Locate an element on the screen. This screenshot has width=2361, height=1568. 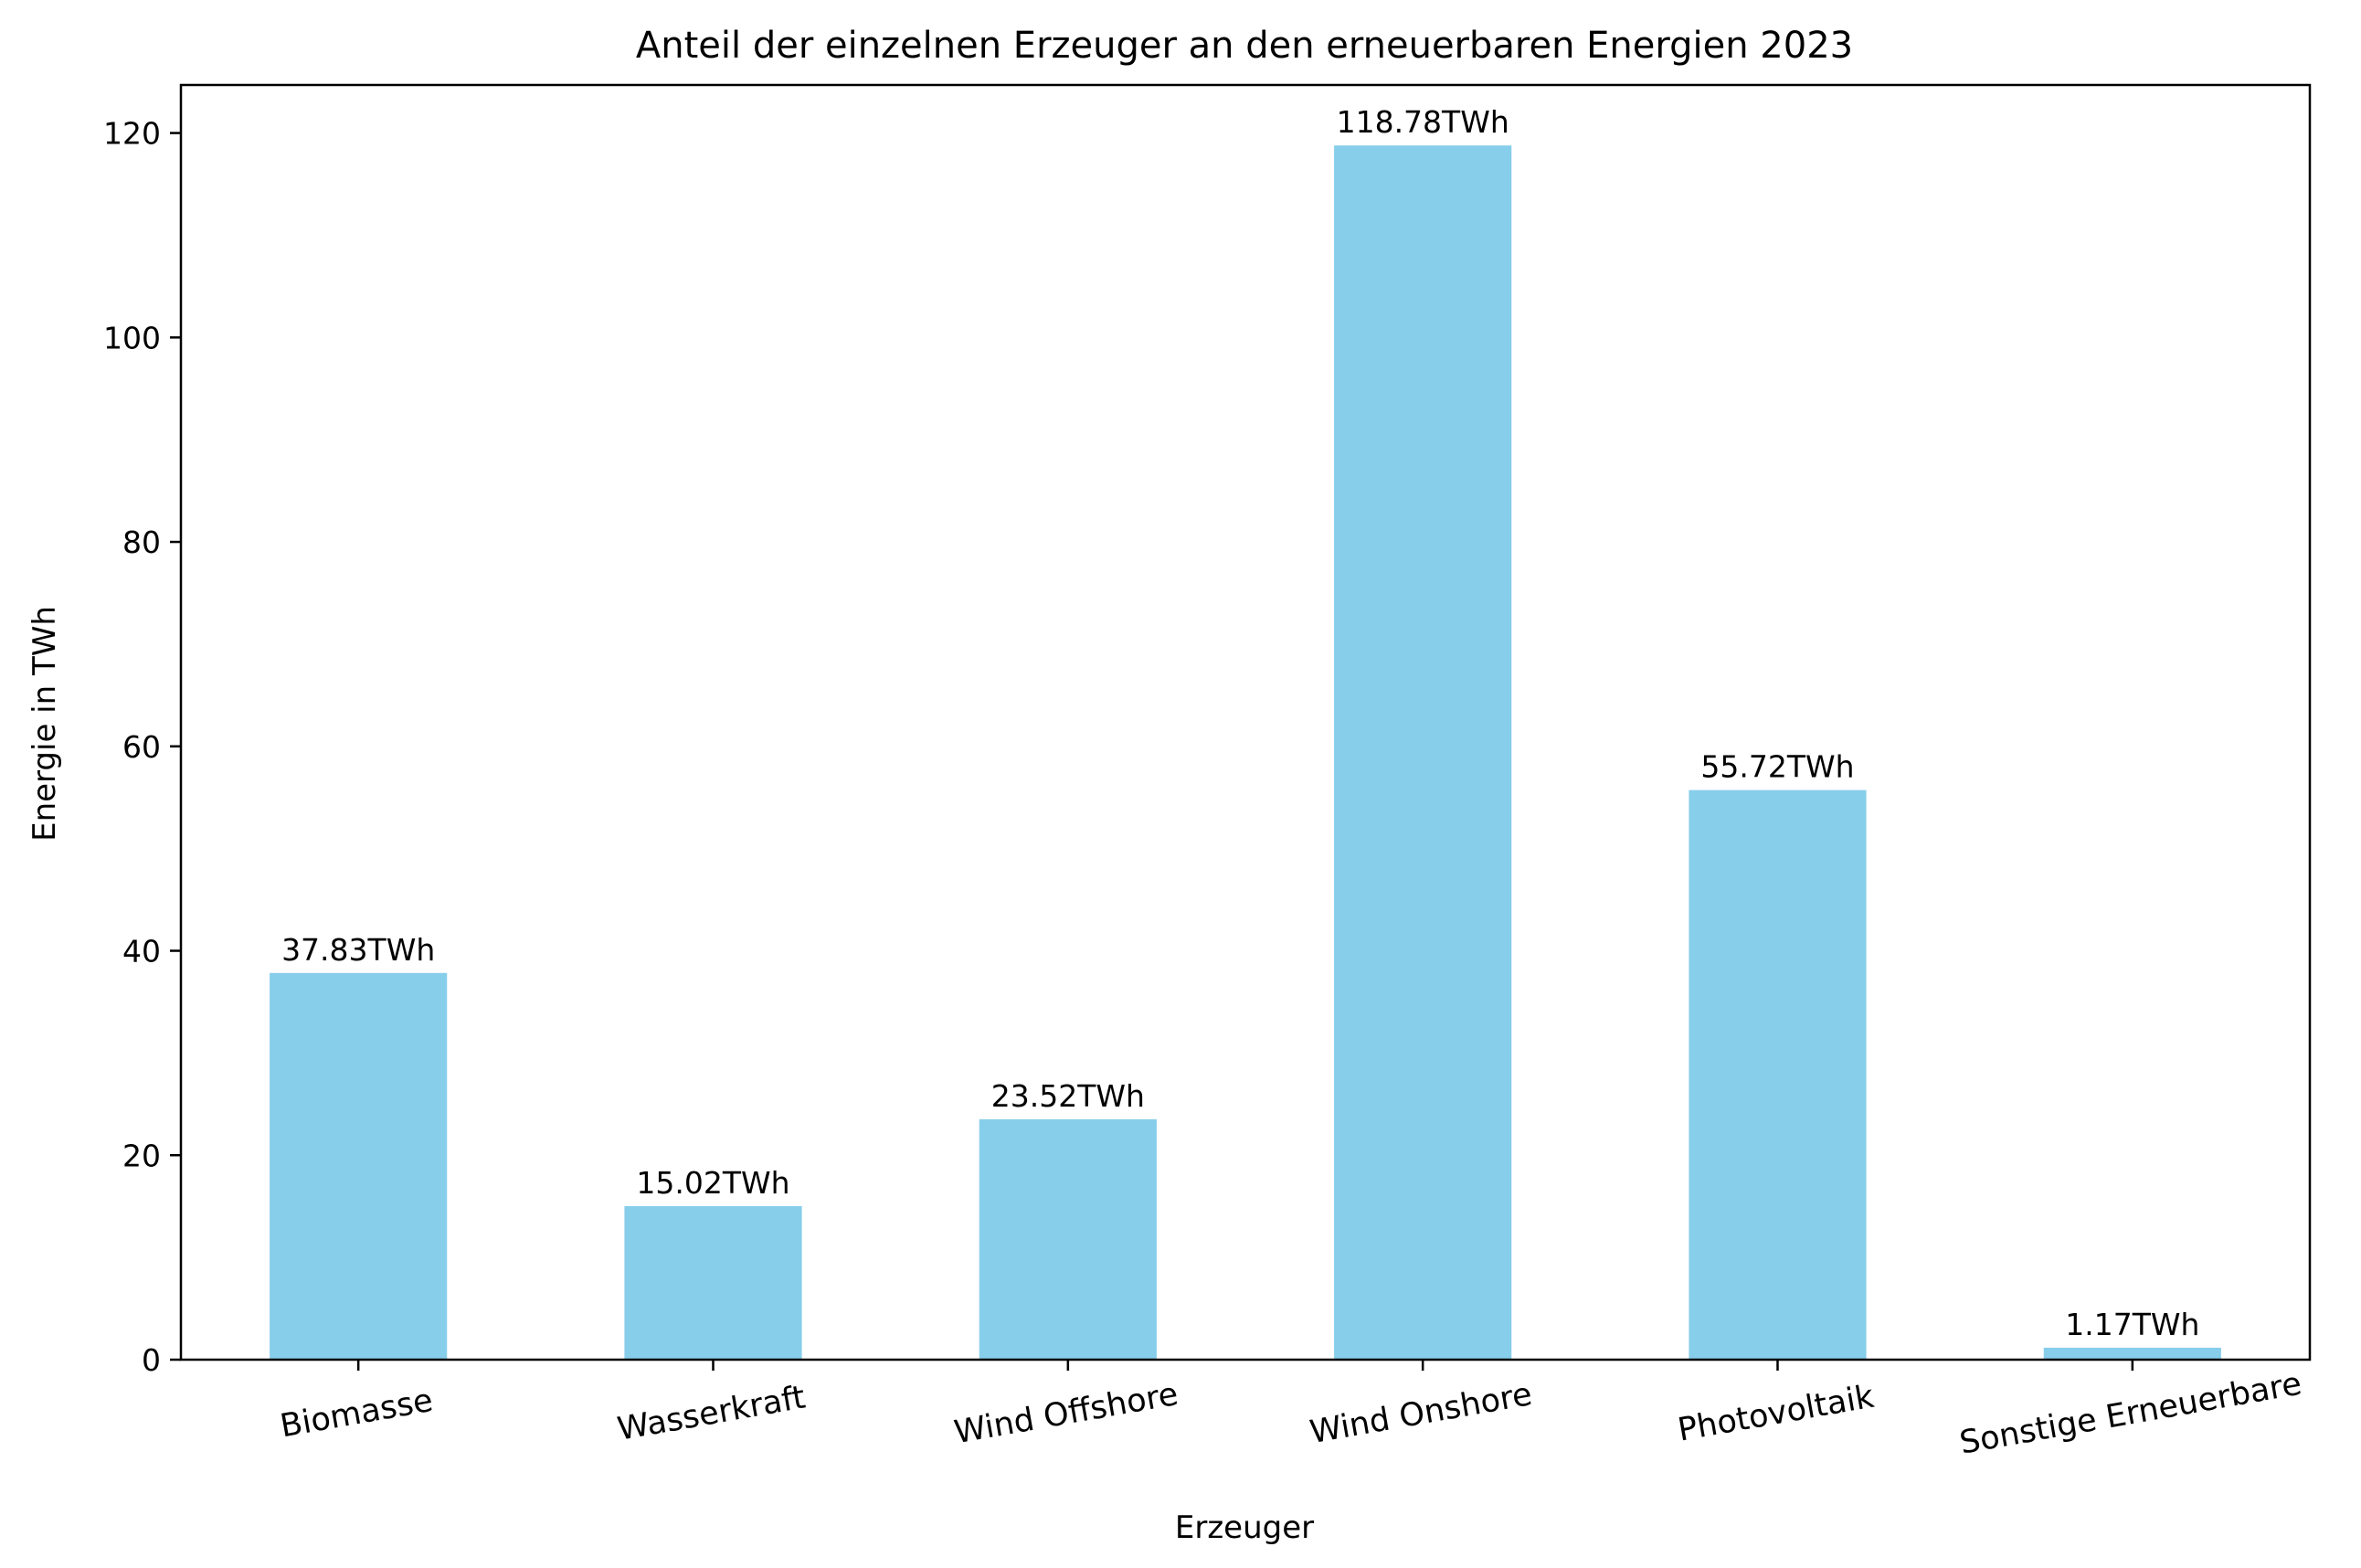
y-axis-label: Energie in TWh is located at coordinates (44, 724).